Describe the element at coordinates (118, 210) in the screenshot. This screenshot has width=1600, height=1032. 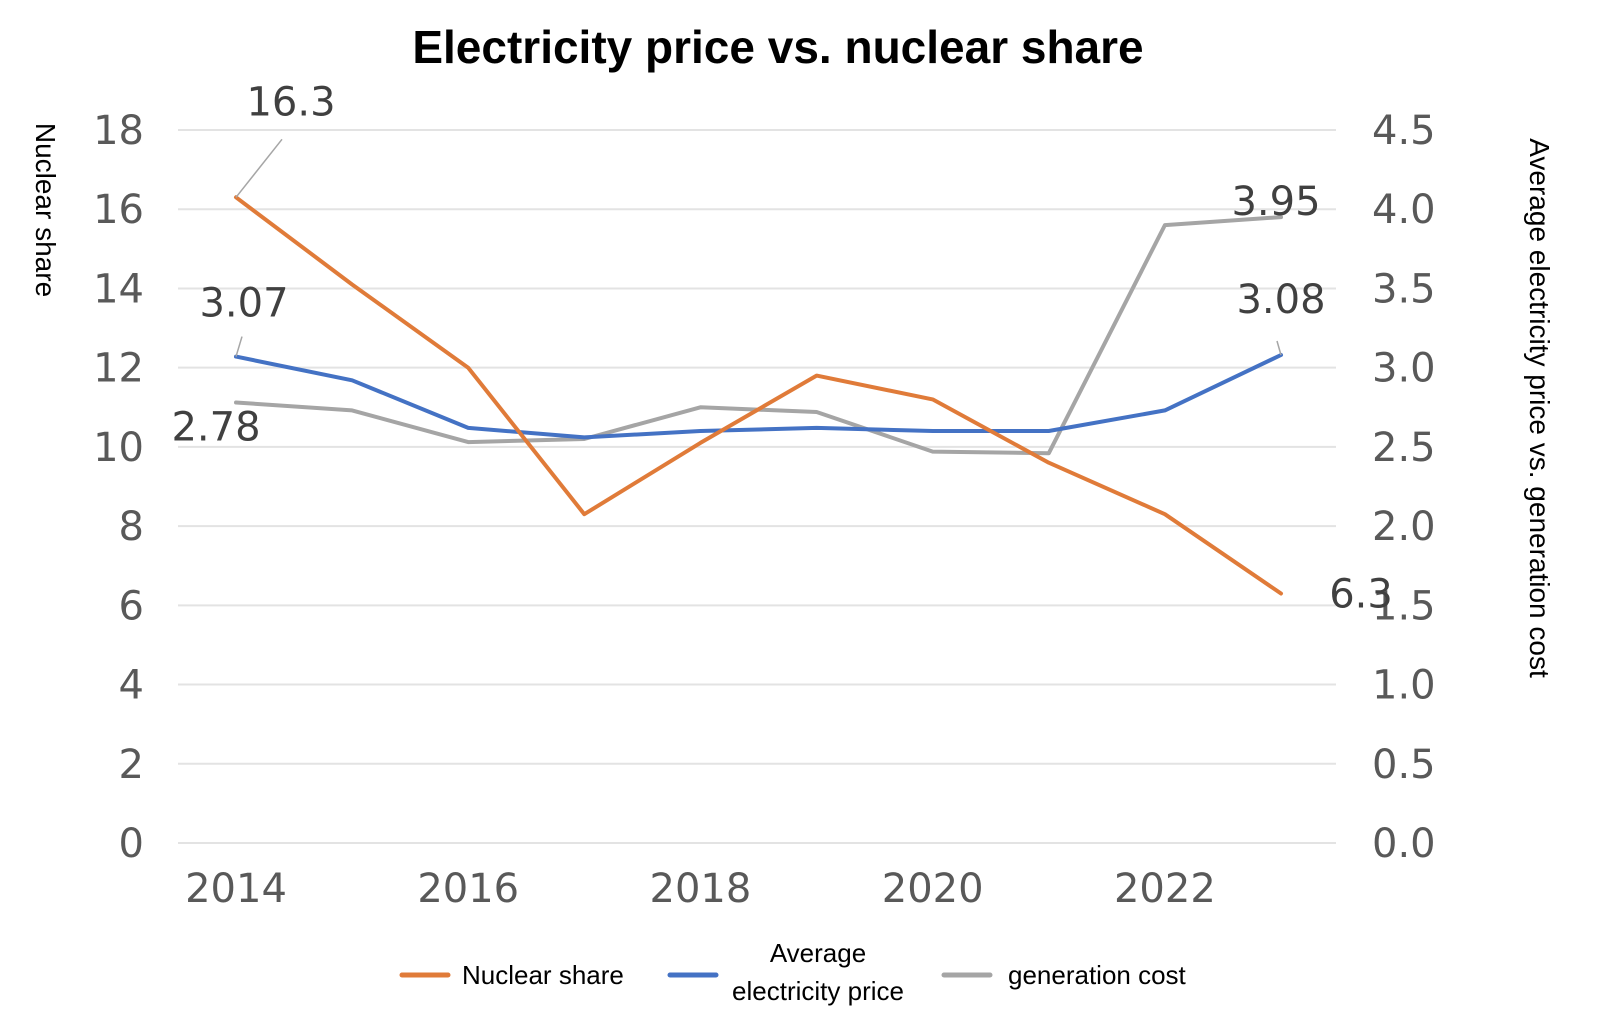
I see `y-left-tick-label: 16` at that location.